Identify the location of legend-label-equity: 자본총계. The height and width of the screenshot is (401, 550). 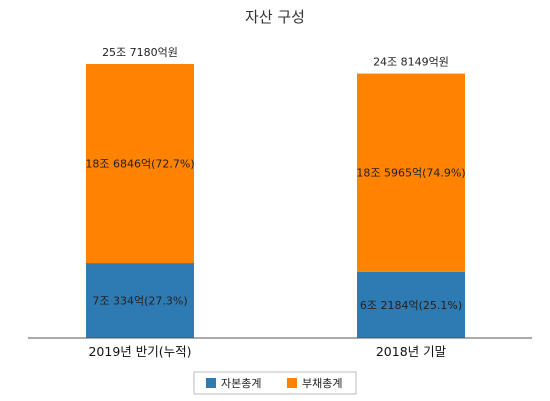
(241, 383).